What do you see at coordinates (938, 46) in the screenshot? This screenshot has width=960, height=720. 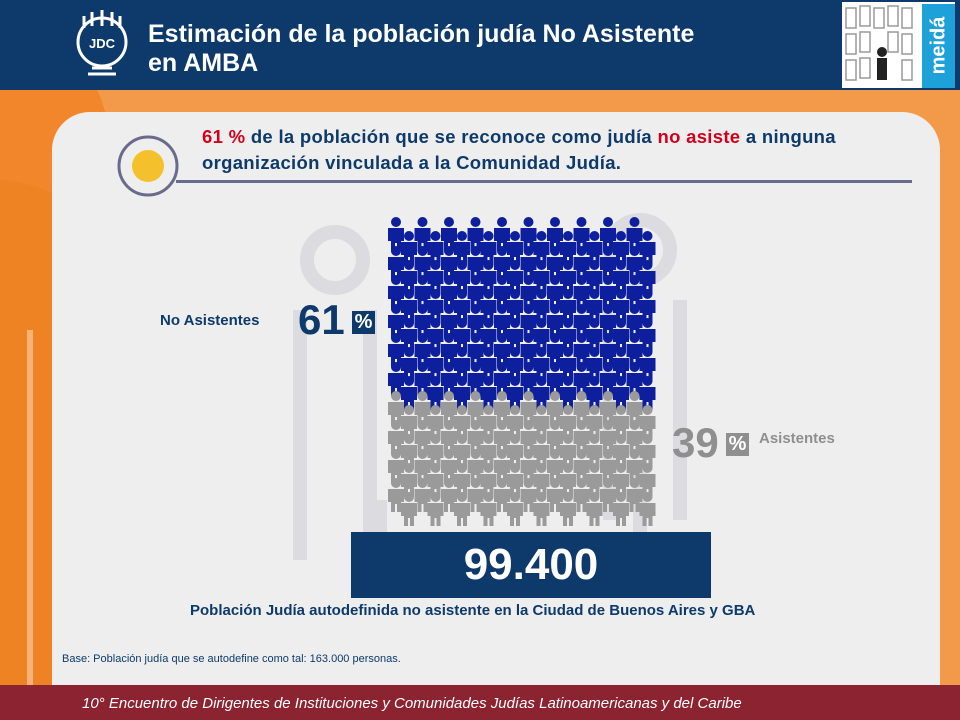 I see `meida-wordmark: meidá` at bounding box center [938, 46].